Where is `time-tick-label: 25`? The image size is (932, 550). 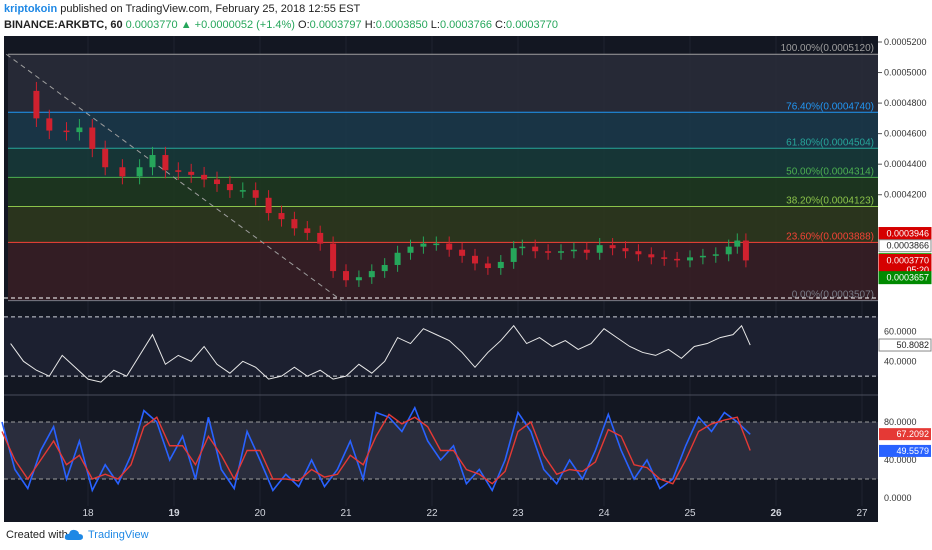
time-tick-label: 25 is located at coordinates (690, 513).